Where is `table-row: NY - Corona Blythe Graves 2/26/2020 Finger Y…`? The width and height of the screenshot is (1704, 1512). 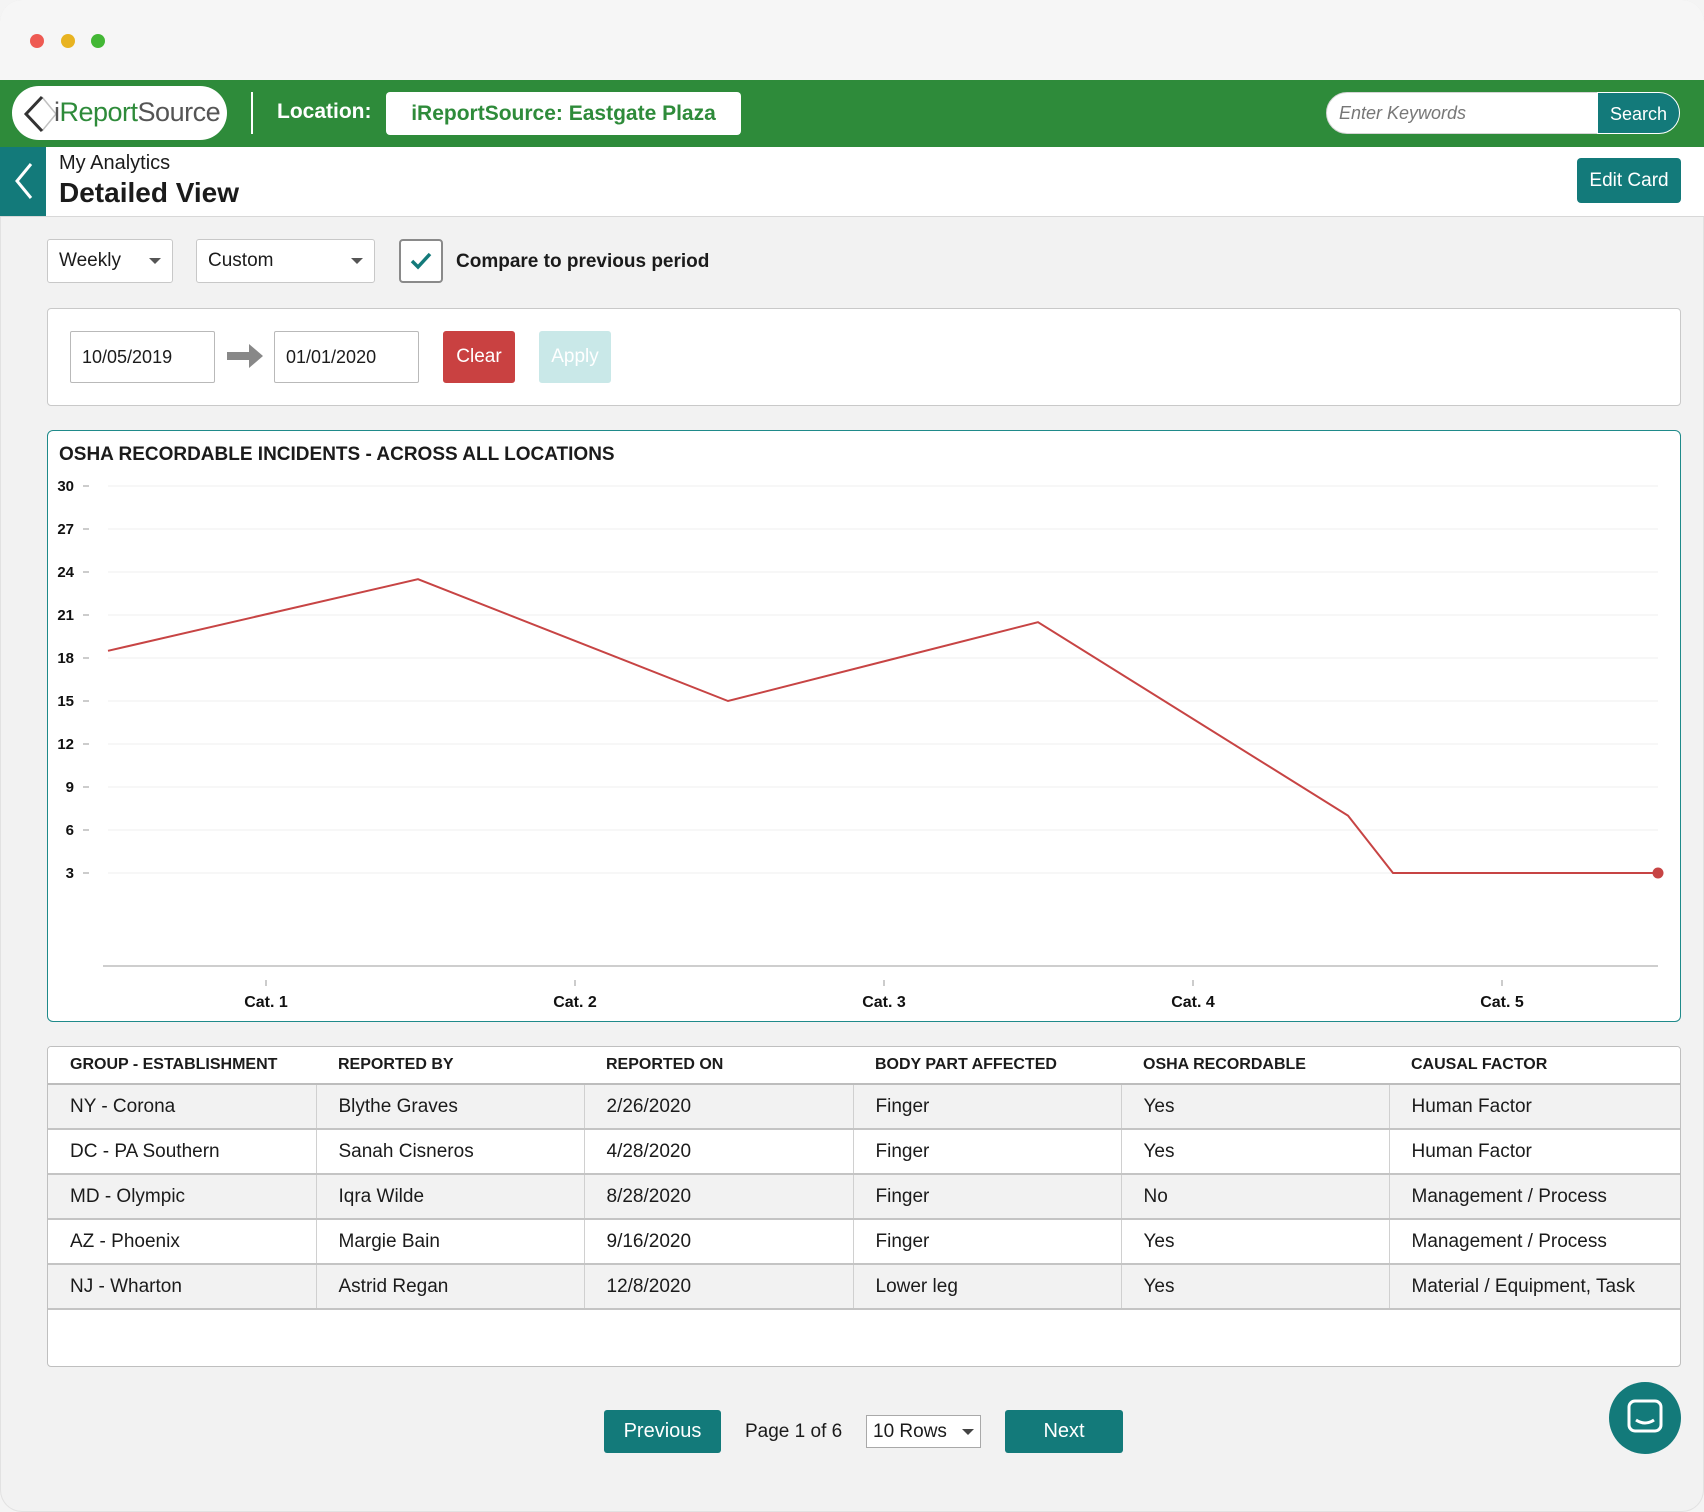
table-row: NY - Corona Blythe Graves 2/26/2020 Finger Y… is located at coordinates (864, 1107).